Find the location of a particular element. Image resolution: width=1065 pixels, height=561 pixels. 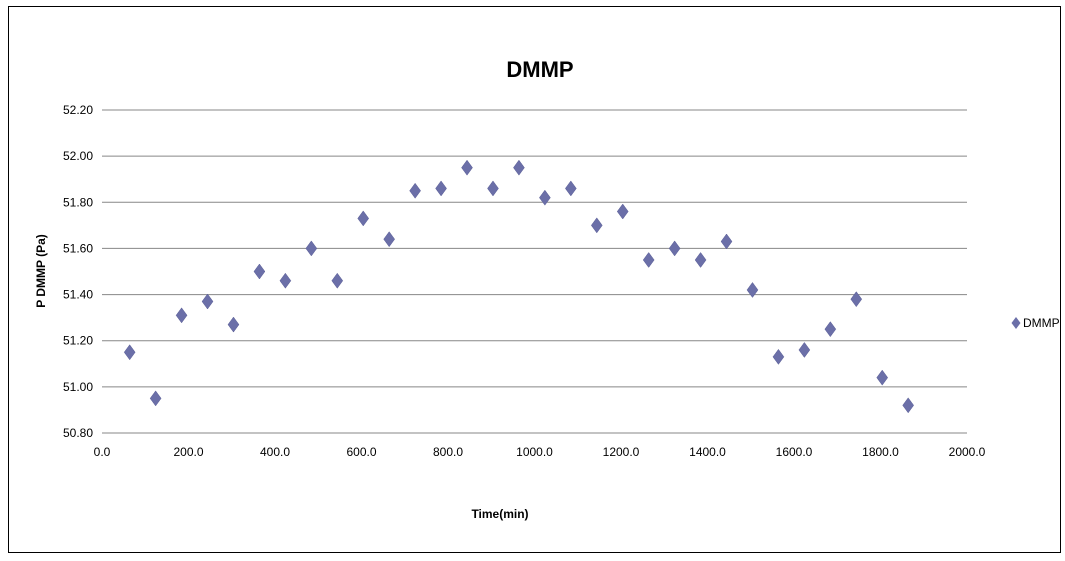

x-tick-label: 1000.0 is located at coordinates (534, 452).